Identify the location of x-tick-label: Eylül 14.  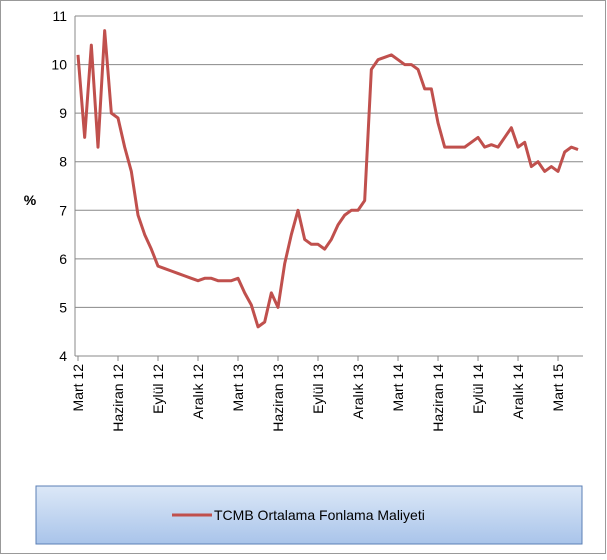
(478, 389).